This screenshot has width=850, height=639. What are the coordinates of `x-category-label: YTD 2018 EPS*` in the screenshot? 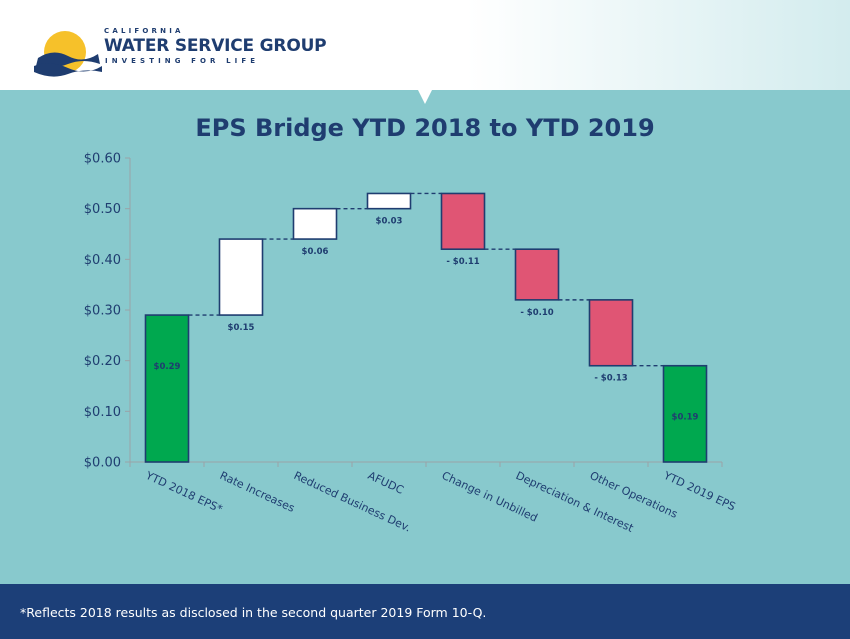 It's located at (184, 492).